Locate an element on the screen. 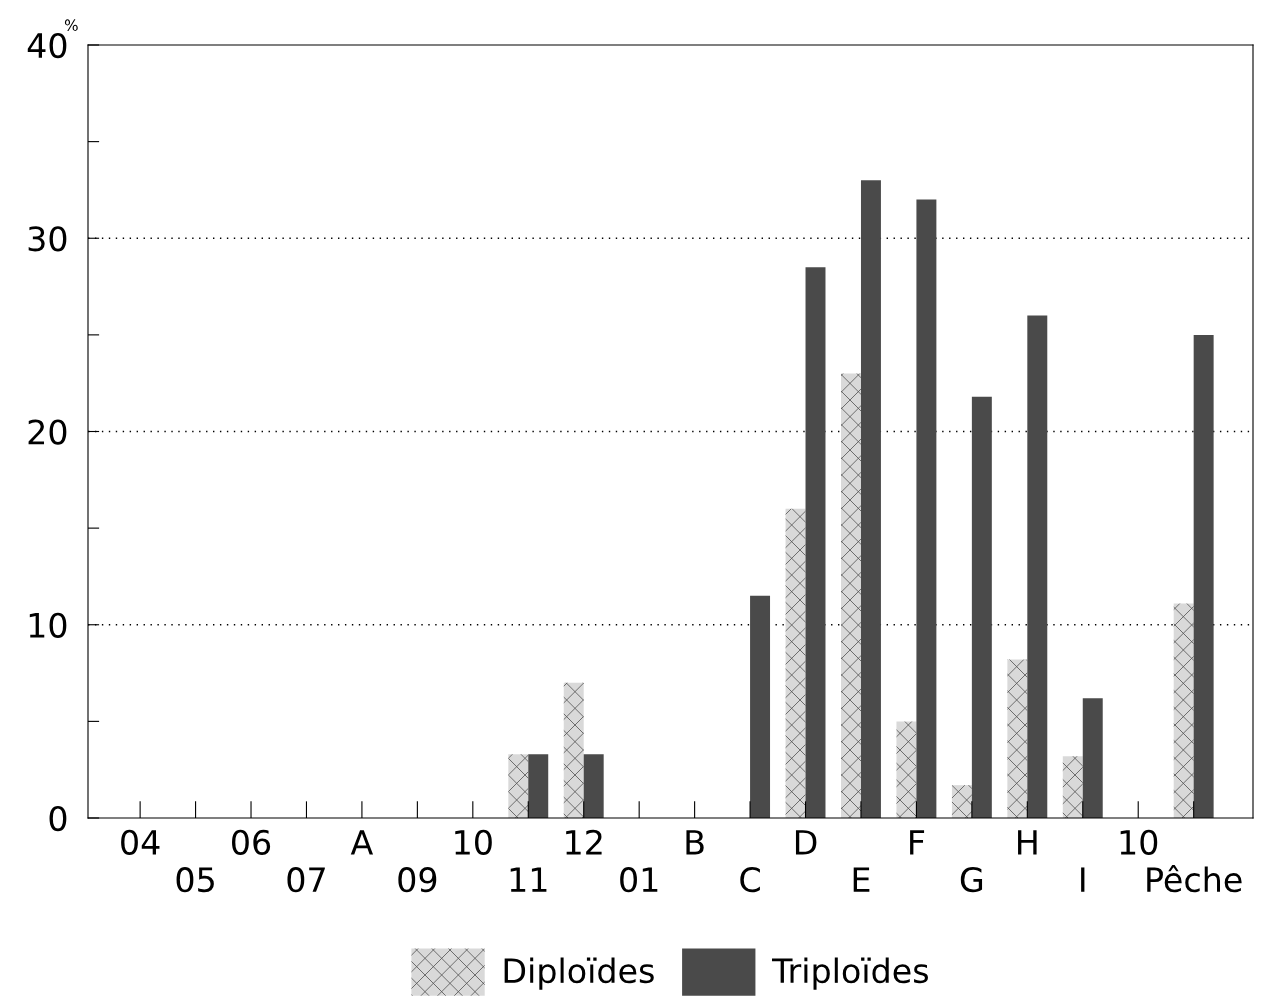 This screenshot has width=1275, height=1003. legend-label: Diploïdes is located at coordinates (579, 973).